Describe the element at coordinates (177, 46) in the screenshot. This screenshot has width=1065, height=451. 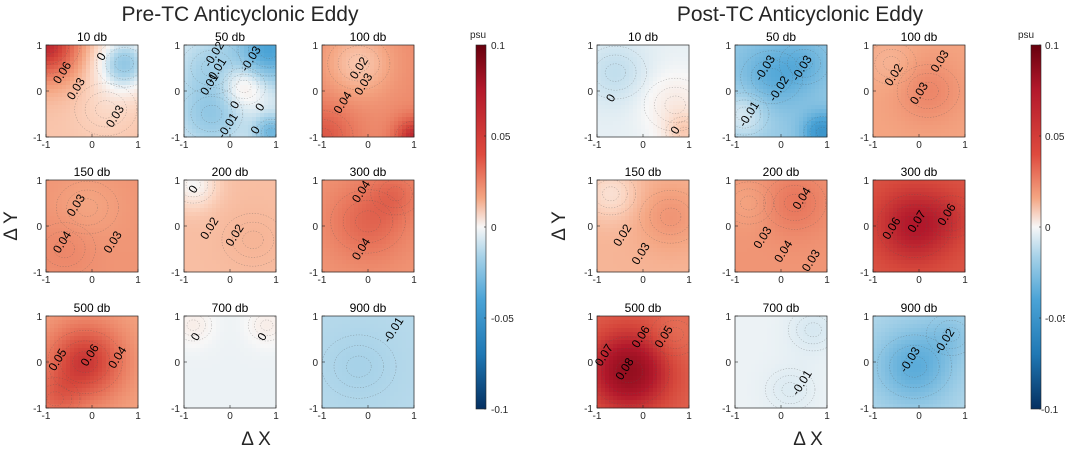
I see `y-tick-label: 1` at that location.